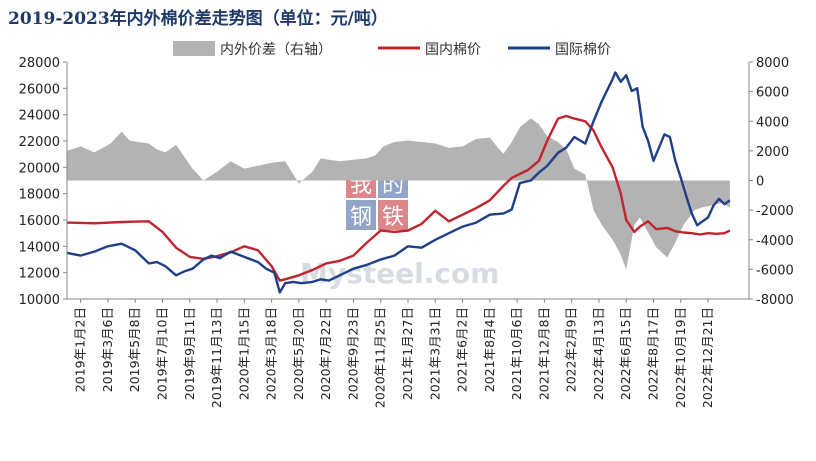 The height and width of the screenshot is (461, 816). Describe the element at coordinates (775, 300) in the screenshot. I see `y-right-tick-label: -8000` at that location.